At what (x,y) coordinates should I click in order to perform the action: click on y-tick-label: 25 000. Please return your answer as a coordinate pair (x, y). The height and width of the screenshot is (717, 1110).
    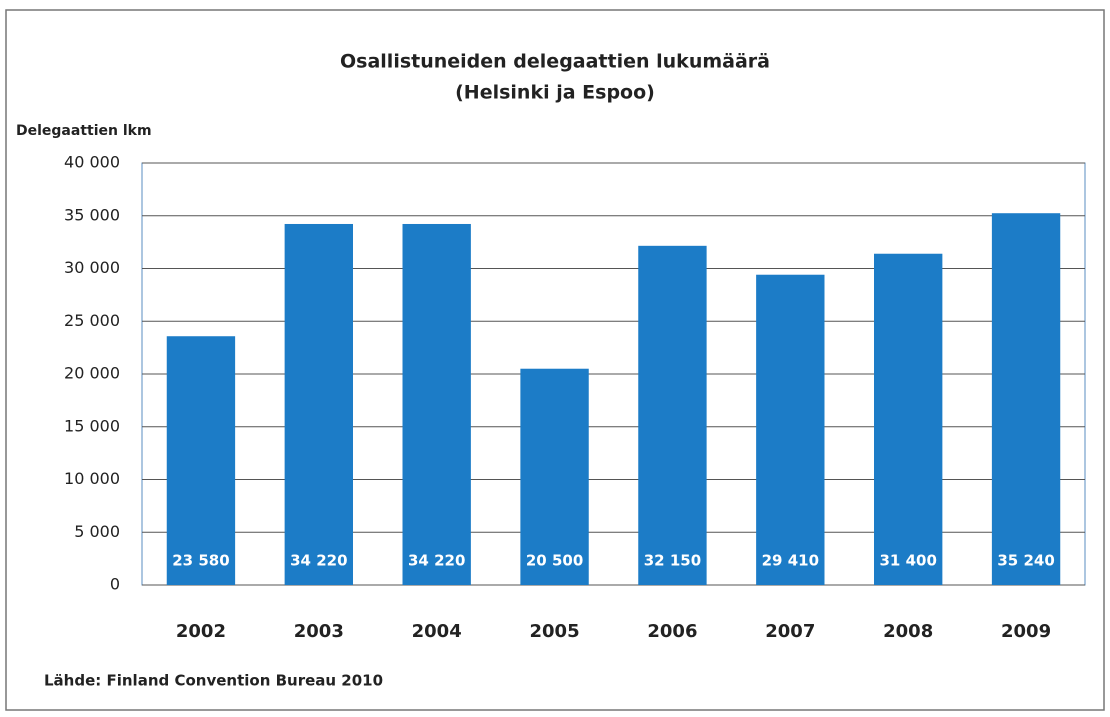
    Looking at the image, I should click on (92, 320).